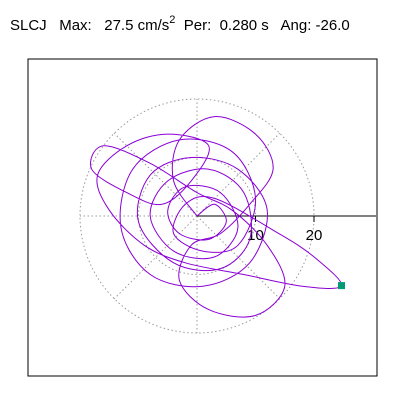  I want to click on station-code: SLCJ, so click(28, 25).